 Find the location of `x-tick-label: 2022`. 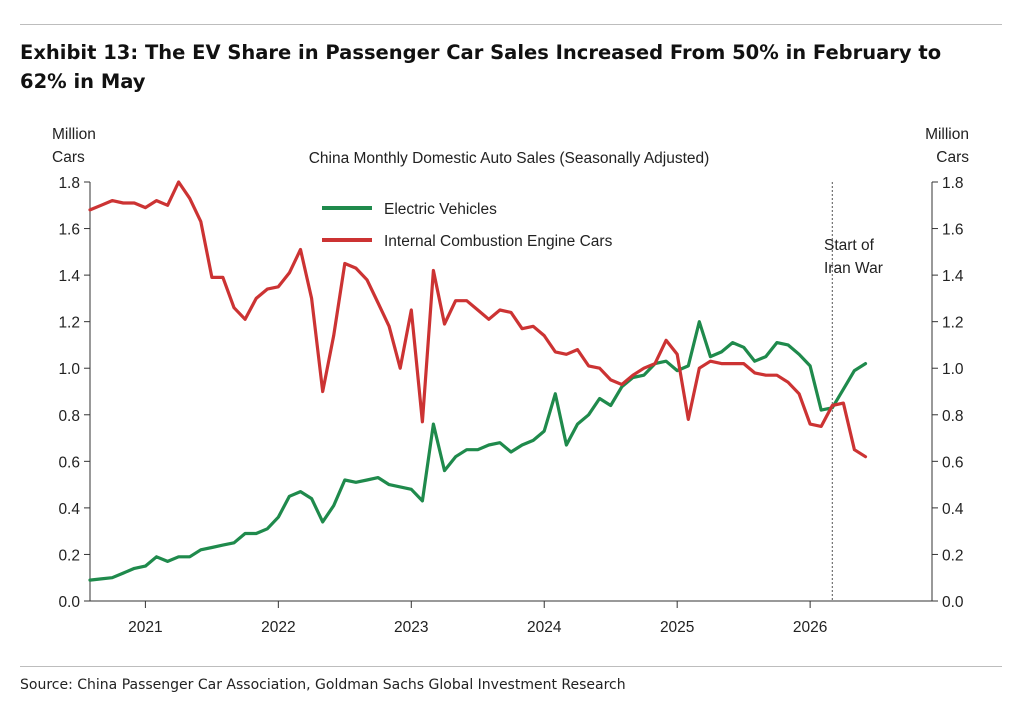

x-tick-label: 2022 is located at coordinates (278, 627).